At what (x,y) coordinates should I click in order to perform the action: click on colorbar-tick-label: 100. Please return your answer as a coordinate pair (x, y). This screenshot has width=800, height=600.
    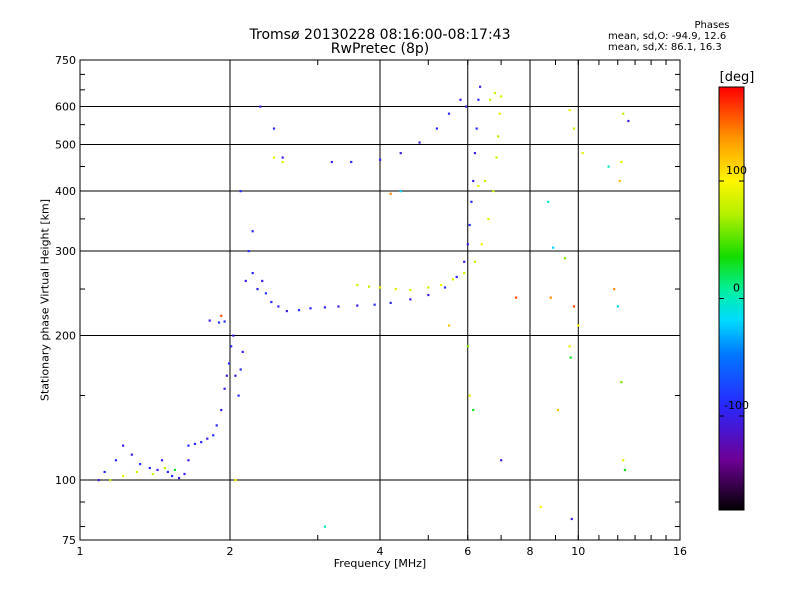
    Looking at the image, I should click on (736, 170).